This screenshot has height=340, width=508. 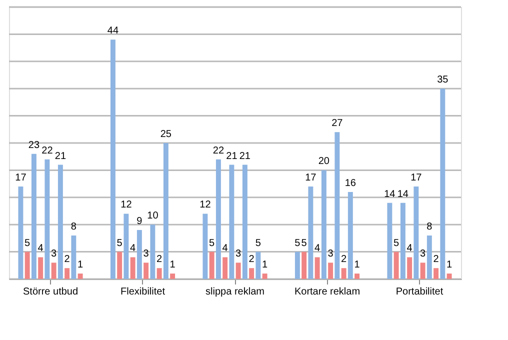 I want to click on x-tick-label: slippa reklam, so click(x=235, y=292).